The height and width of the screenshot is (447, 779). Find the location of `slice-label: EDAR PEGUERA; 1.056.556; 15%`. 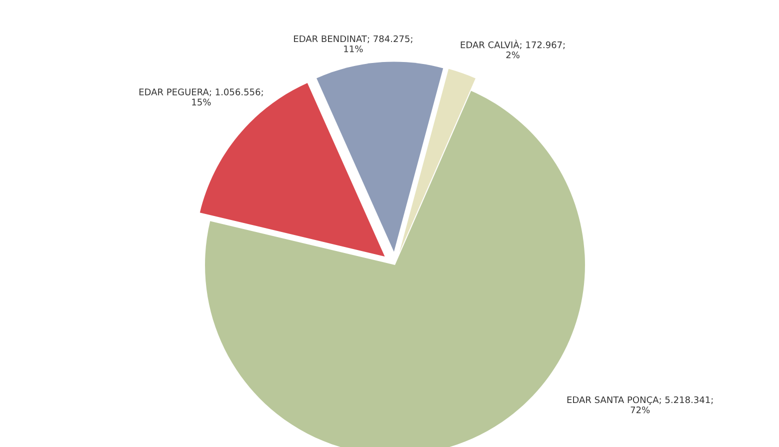

slice-label: EDAR PEGUERA; 1.056.556; 15% is located at coordinates (201, 97).